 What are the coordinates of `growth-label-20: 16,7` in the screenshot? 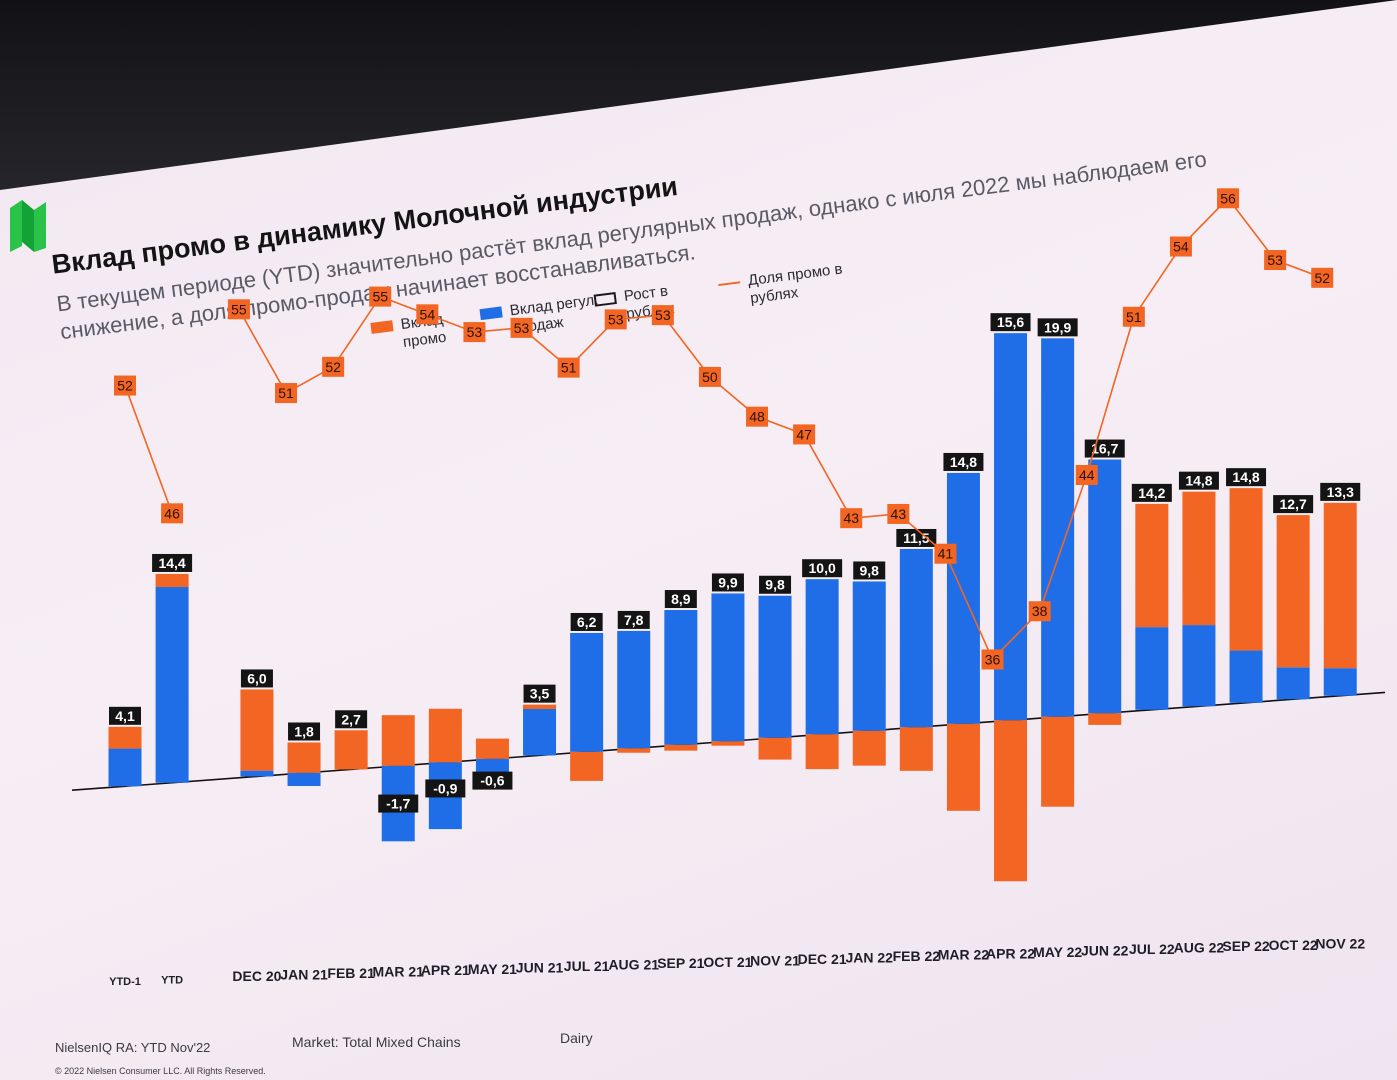 It's located at (1104, 449).